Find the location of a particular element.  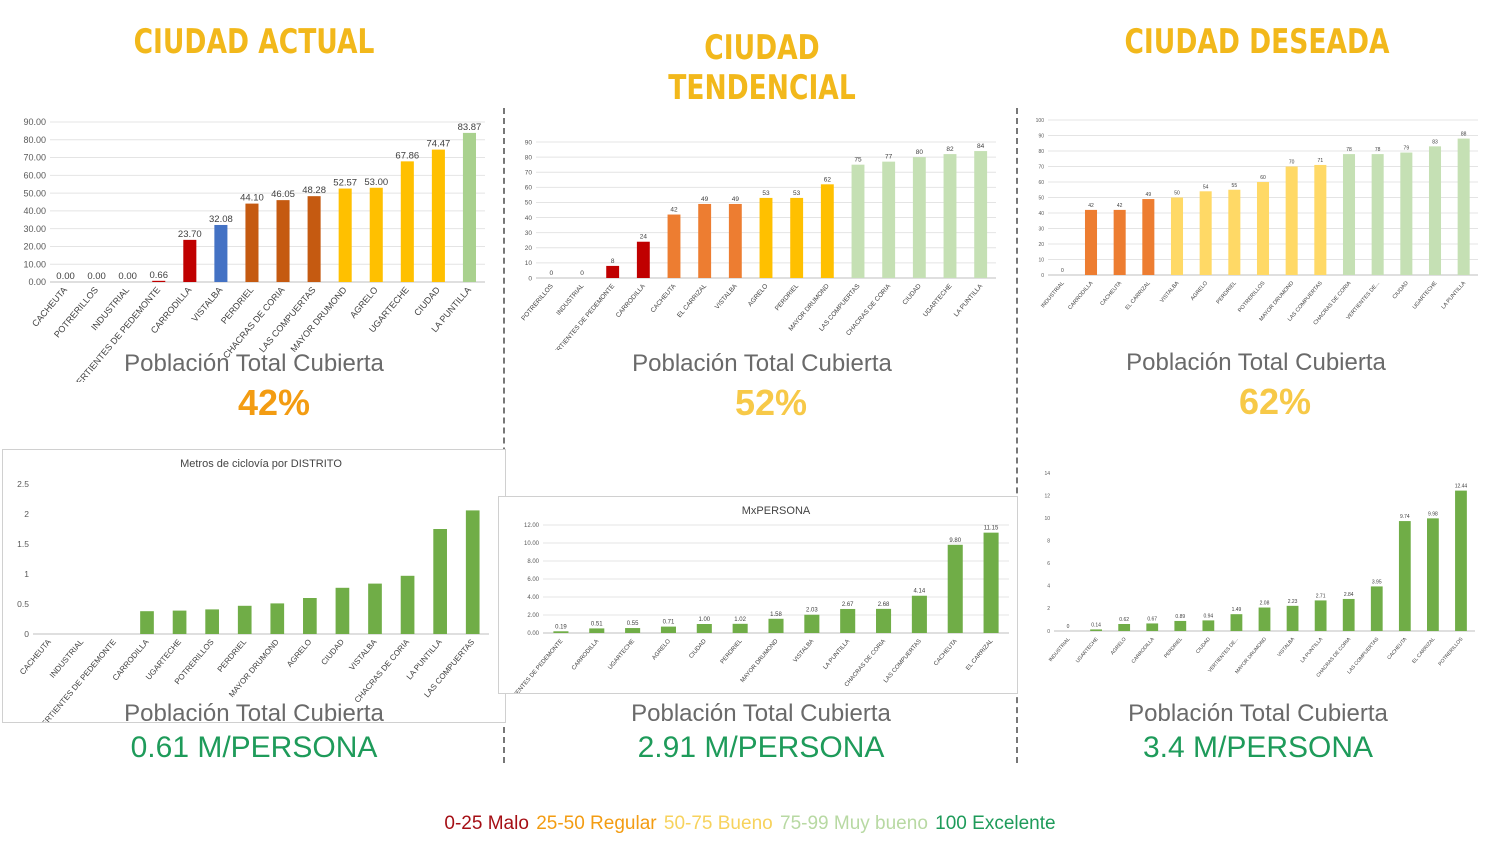

tendencial-cycleway-data-label: 2.68 is located at coordinates (884, 605).